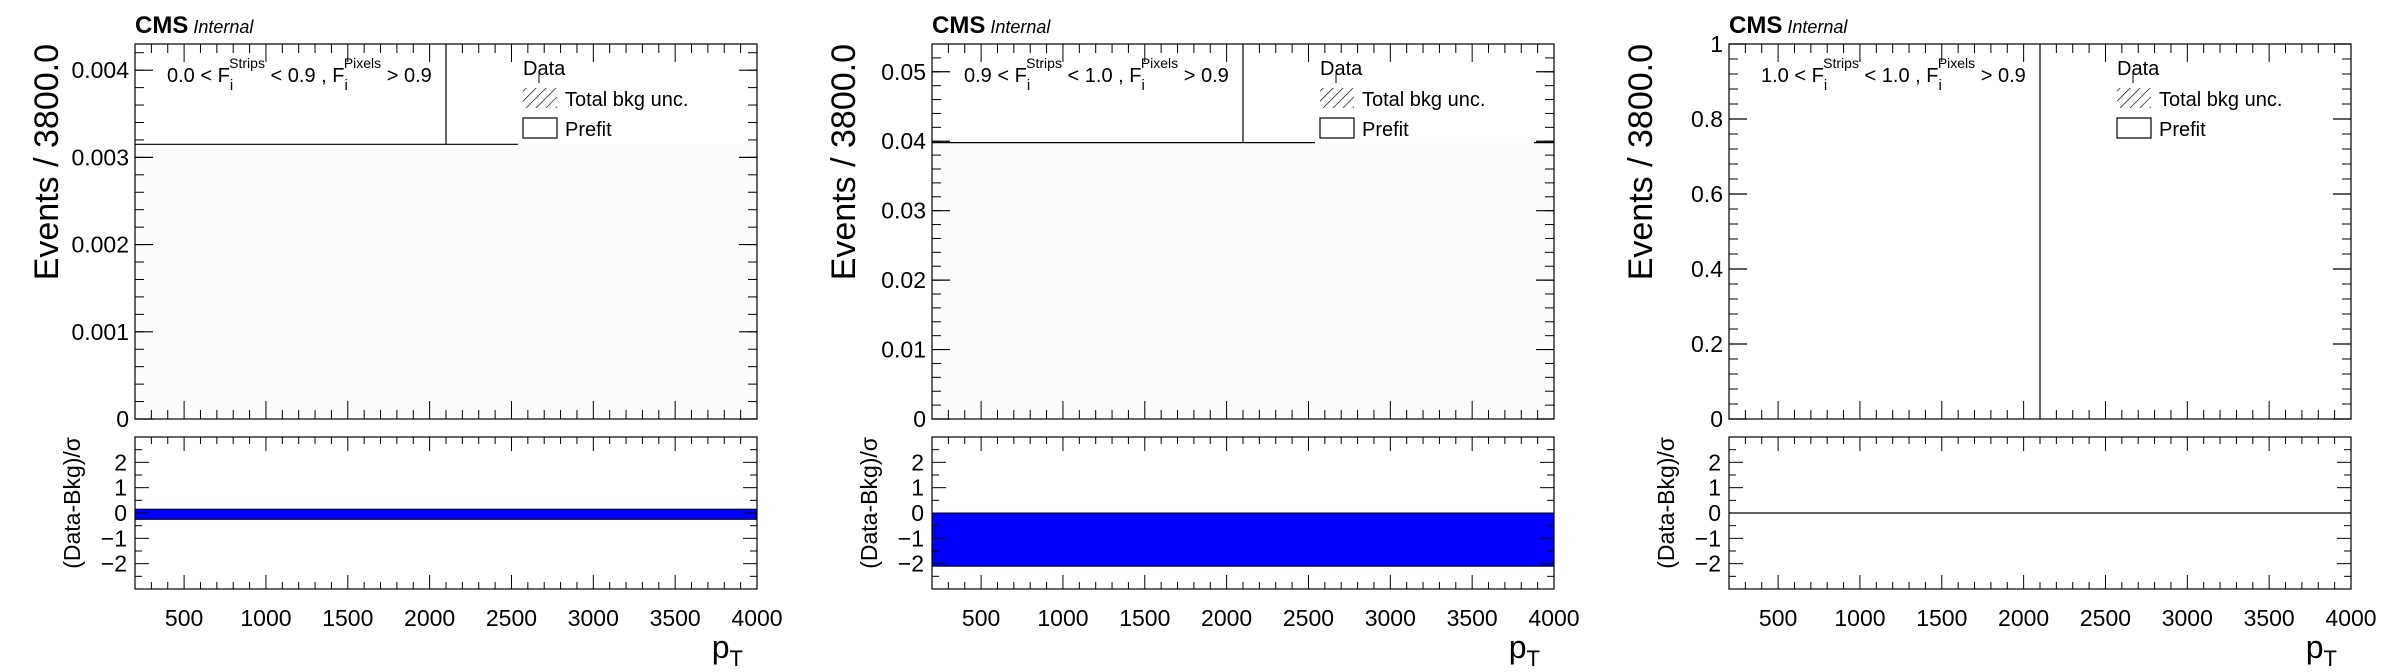 The width and height of the screenshot is (2388, 672). What do you see at coordinates (1716, 44) in the screenshot?
I see `y-tick-label: 1` at bounding box center [1716, 44].